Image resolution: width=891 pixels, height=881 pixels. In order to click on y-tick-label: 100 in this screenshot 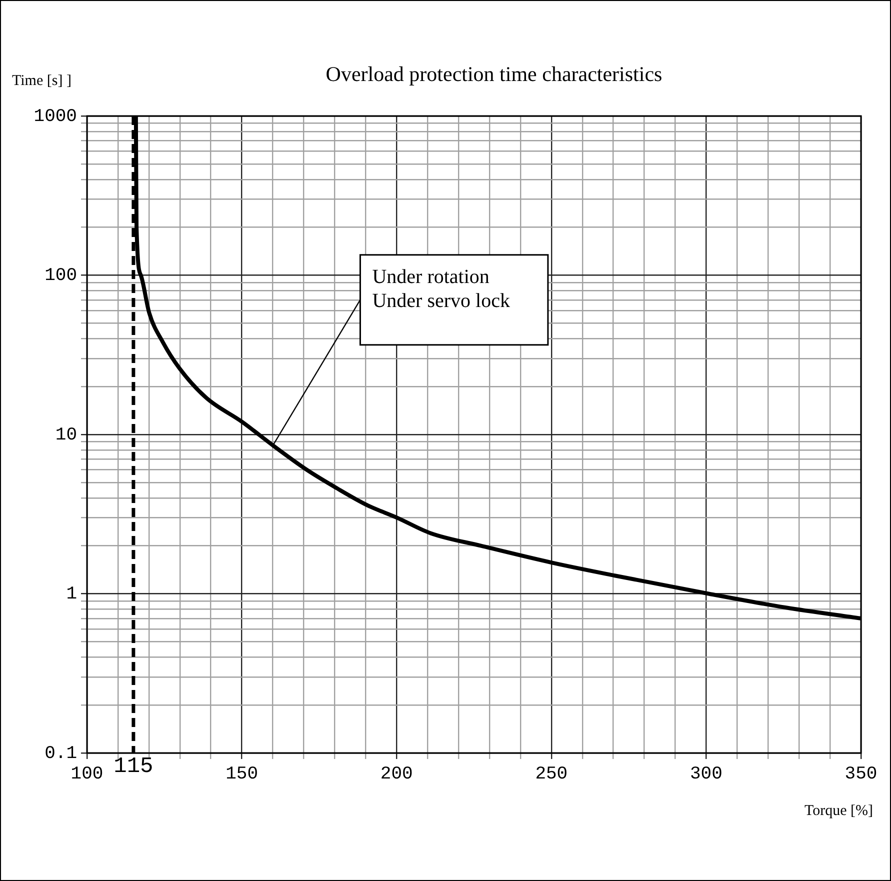, I will do `click(60, 276)`.